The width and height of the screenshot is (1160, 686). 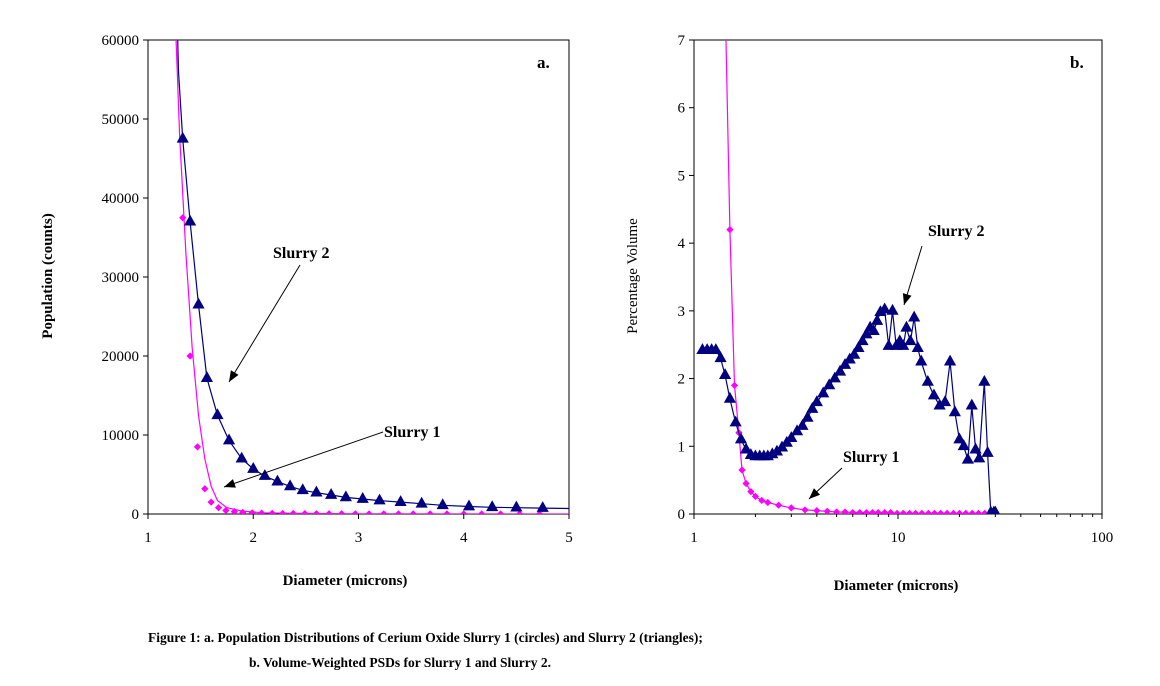 I want to click on y-tick-label-b: 4, so click(x=682, y=244).